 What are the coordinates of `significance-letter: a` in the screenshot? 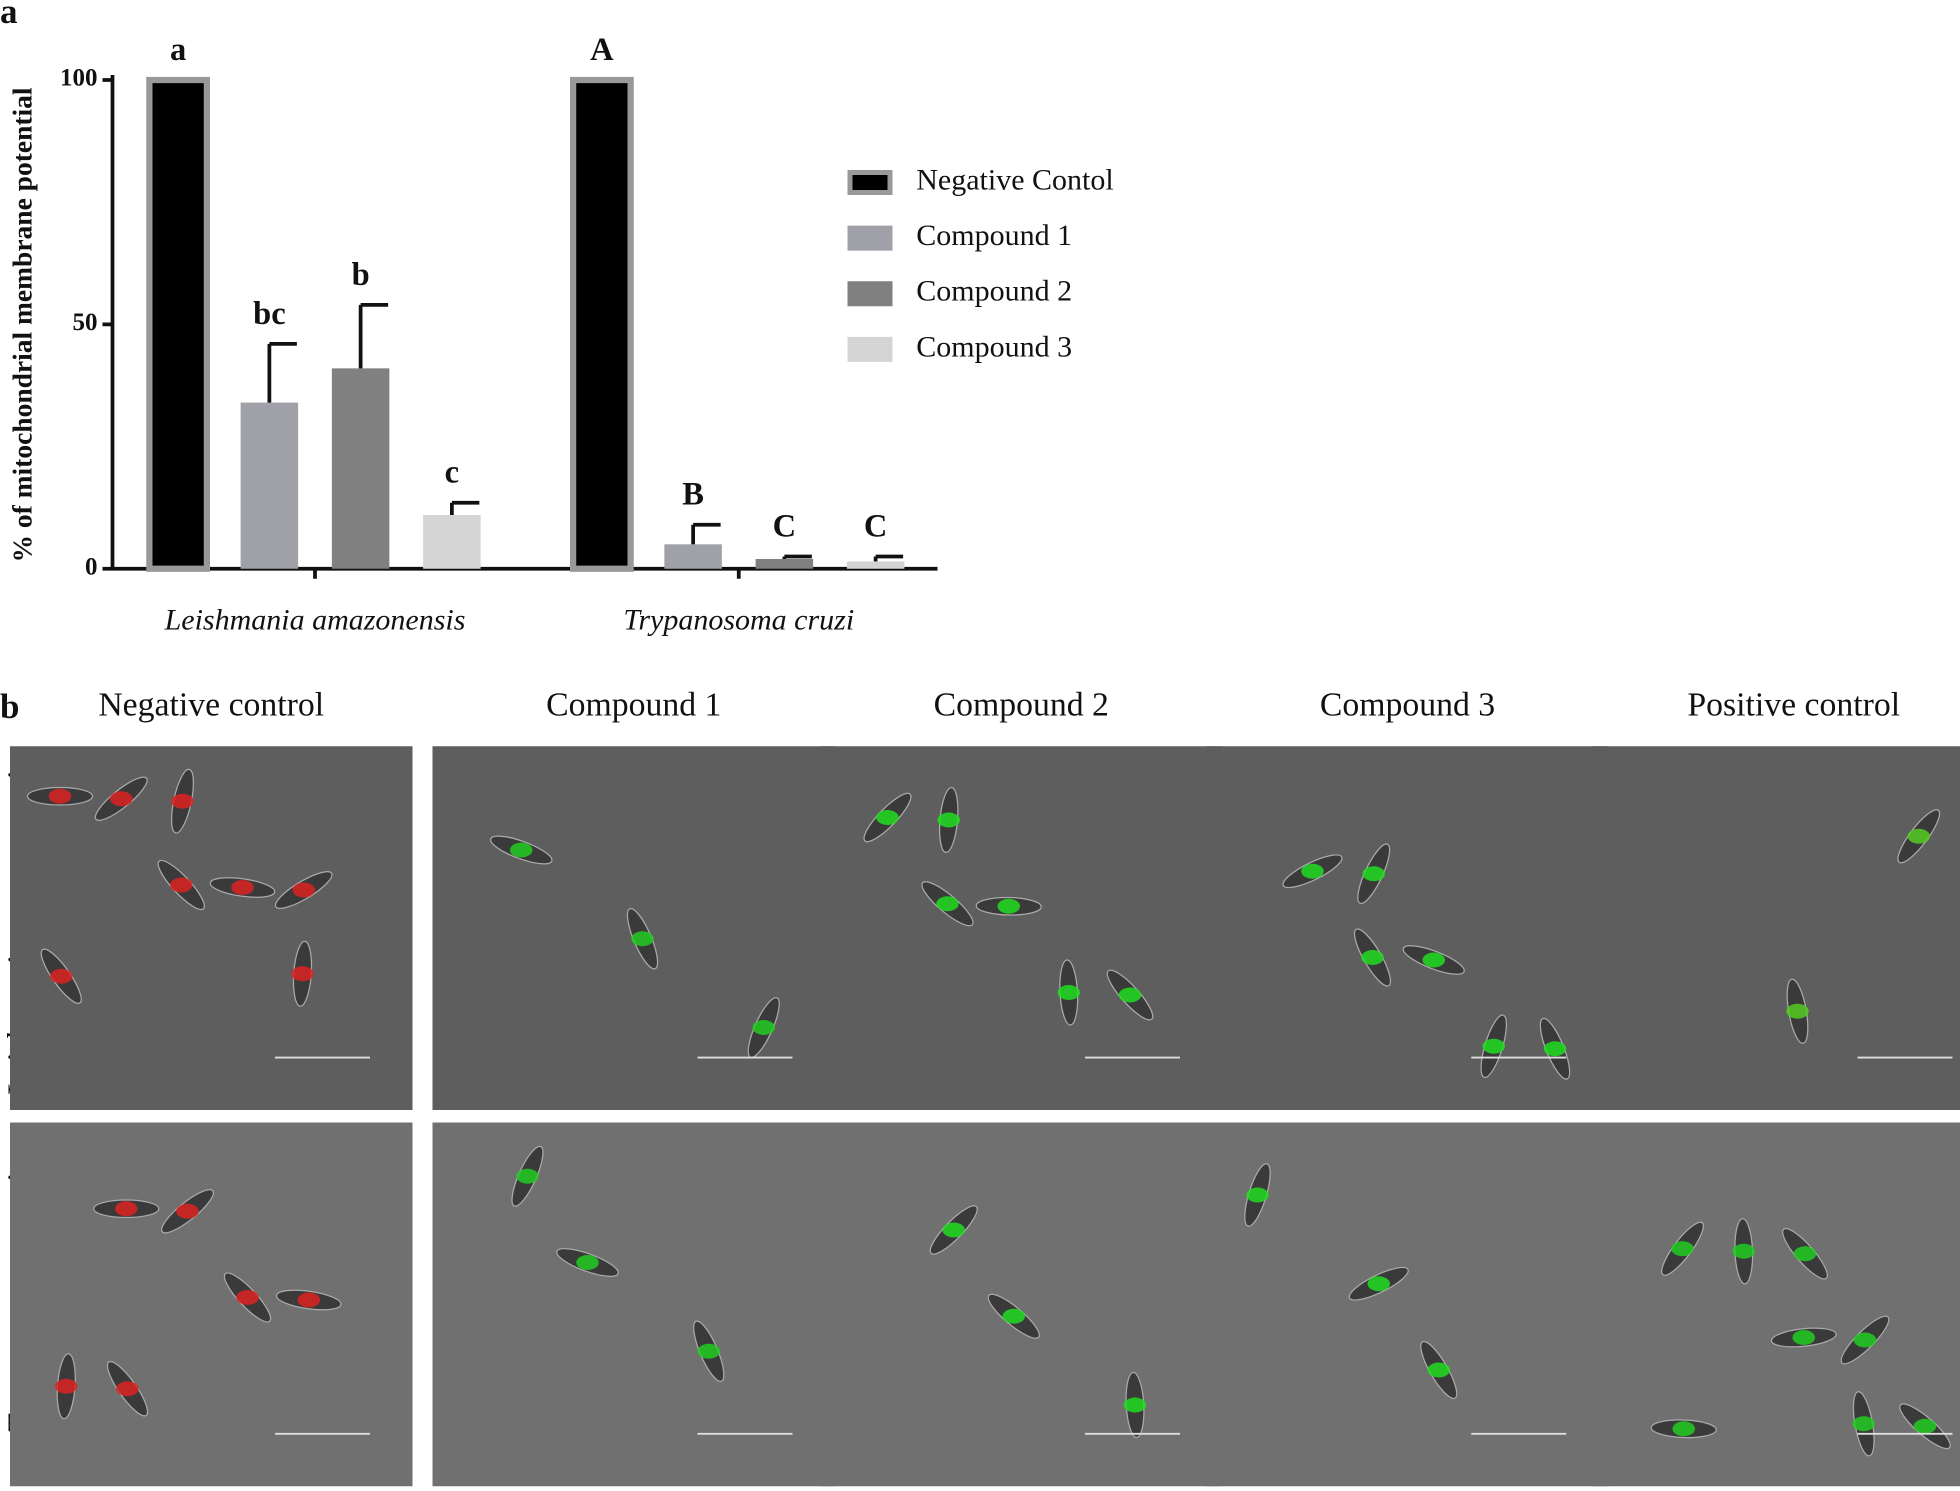 It's located at (178, 50).